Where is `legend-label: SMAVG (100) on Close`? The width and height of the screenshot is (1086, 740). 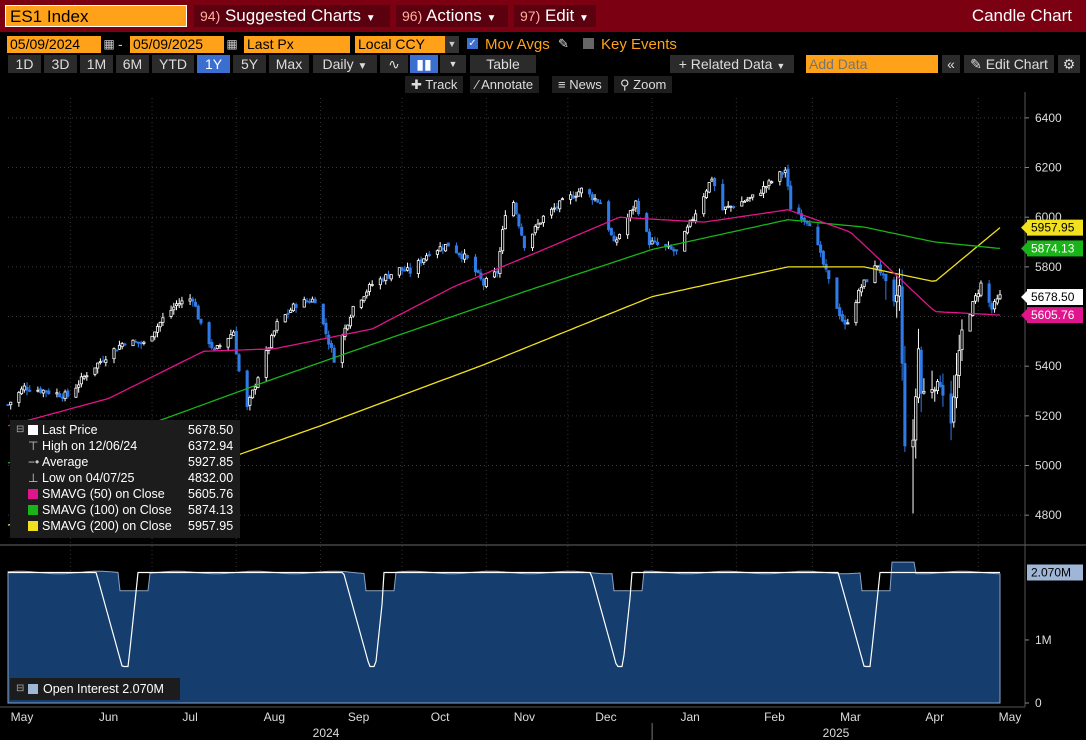 legend-label: SMAVG (100) on Close is located at coordinates (107, 510).